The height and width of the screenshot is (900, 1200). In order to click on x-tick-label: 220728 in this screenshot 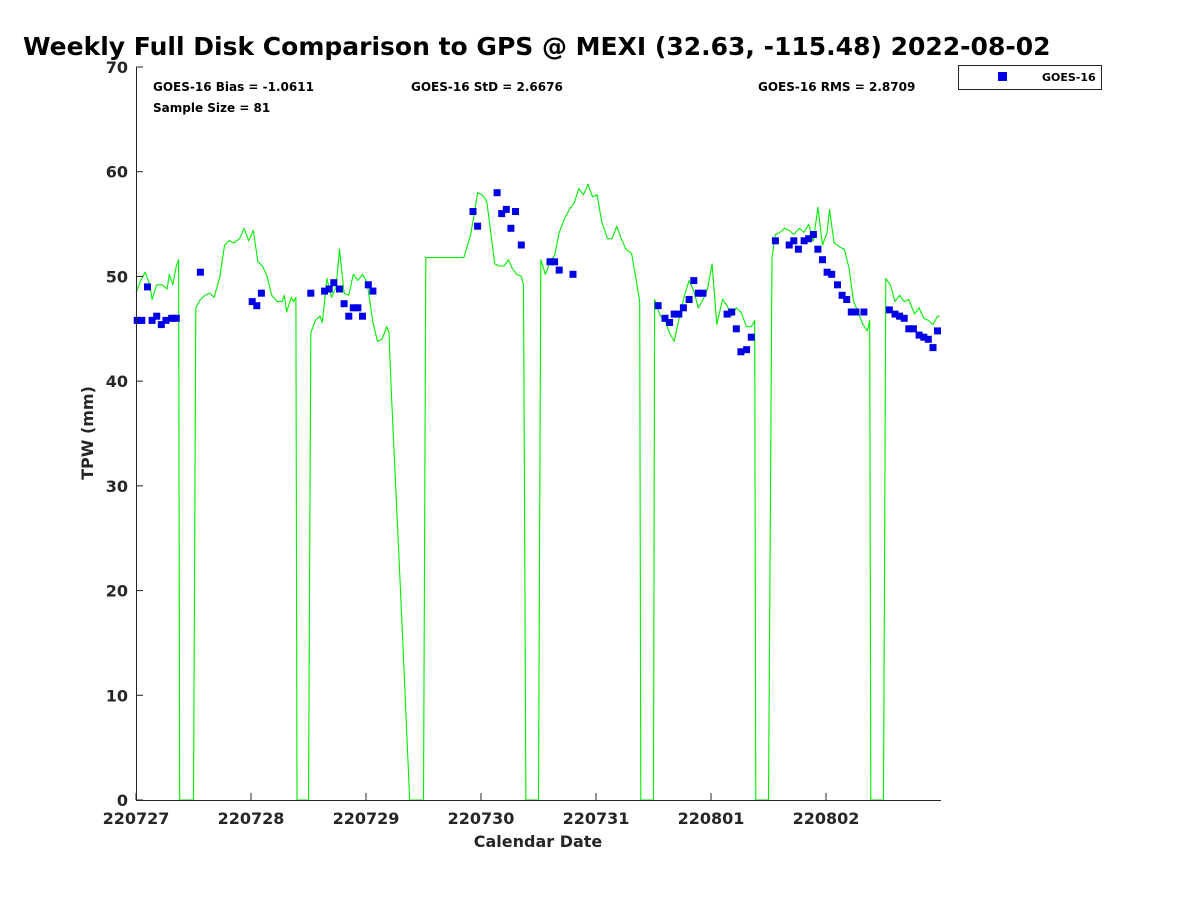, I will do `click(251, 818)`.